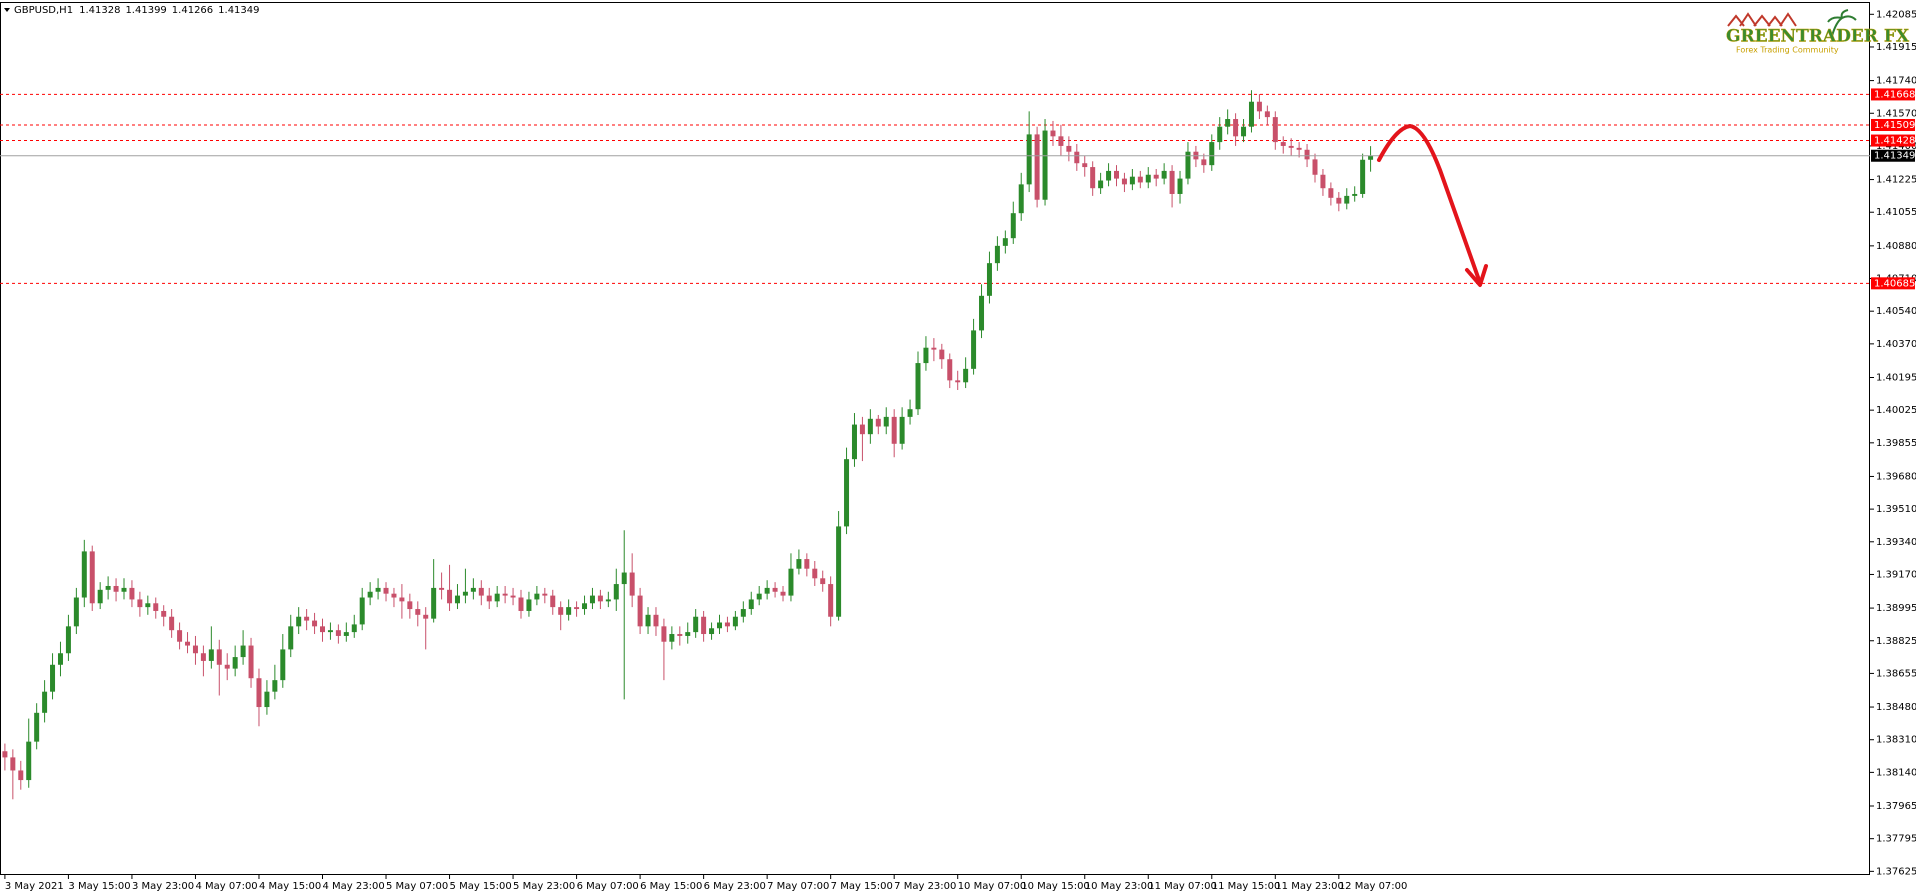  Describe the element at coordinates (1893, 140) in the screenshot. I see `level-label-box` at that location.